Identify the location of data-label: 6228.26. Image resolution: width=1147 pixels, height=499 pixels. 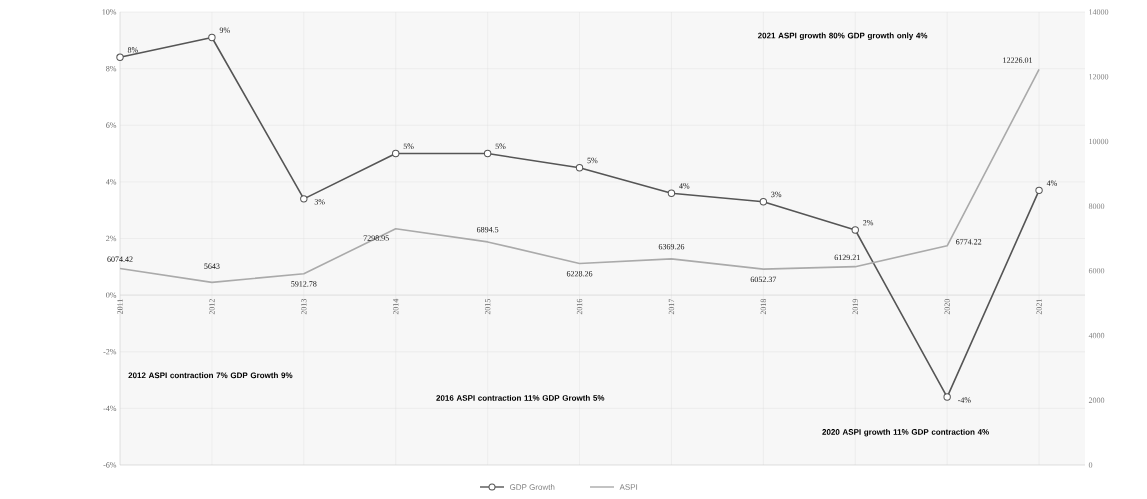
(579, 274).